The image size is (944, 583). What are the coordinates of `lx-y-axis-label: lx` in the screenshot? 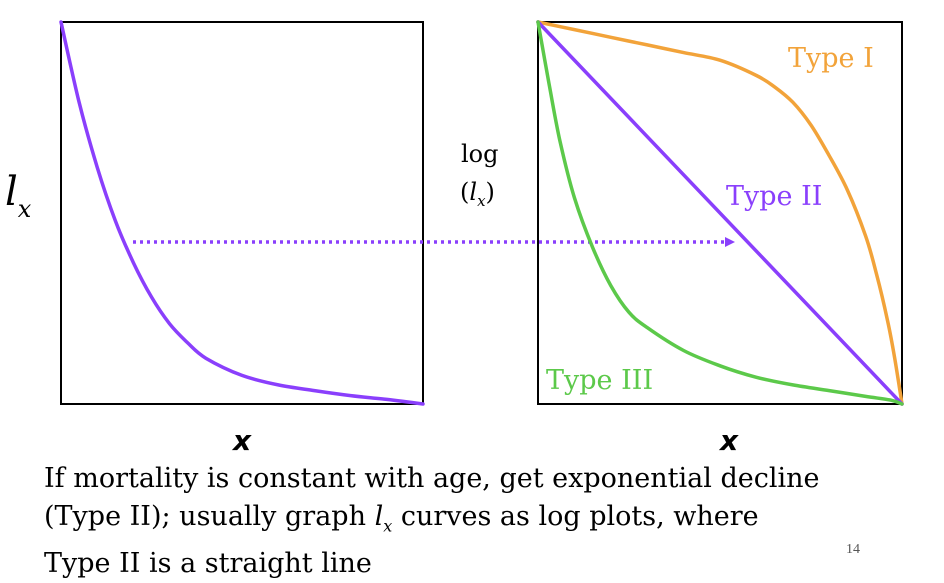 It's located at (18, 196).